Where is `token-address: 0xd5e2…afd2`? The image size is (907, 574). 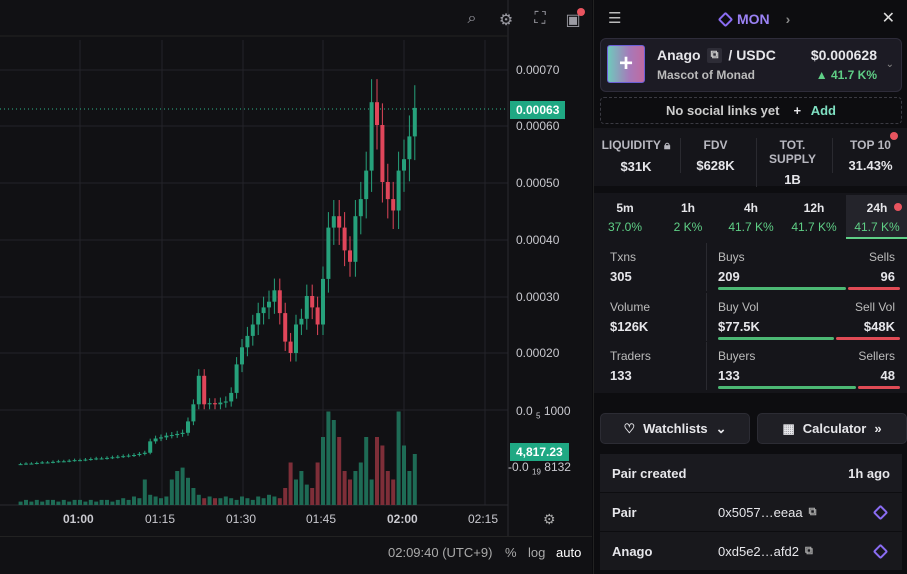
token-address: 0xd5e2…afd2 is located at coordinates (758, 551).